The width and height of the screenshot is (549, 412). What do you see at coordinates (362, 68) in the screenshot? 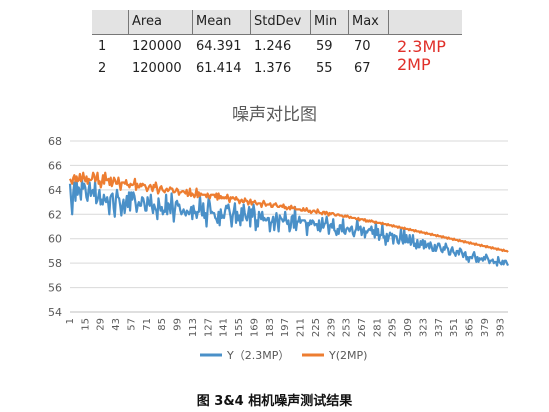
I see `row-max: 67` at bounding box center [362, 68].